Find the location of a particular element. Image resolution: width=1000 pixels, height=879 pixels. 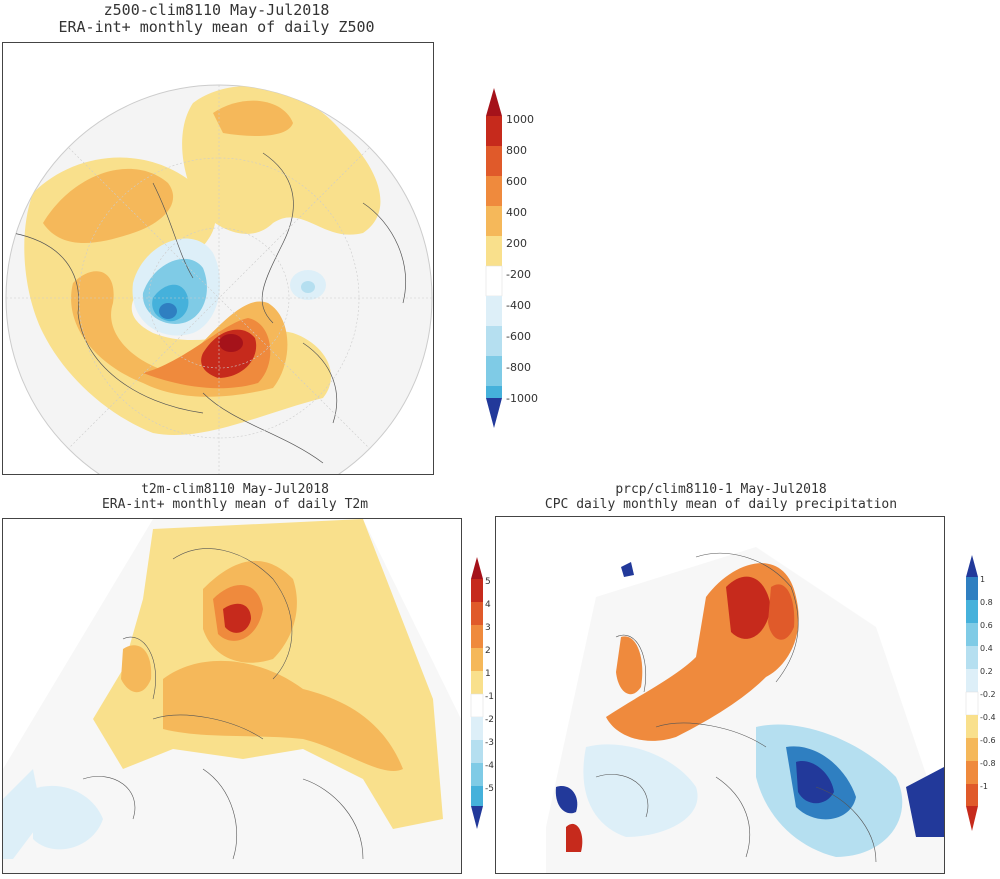

t2m-cb-label-0: 5 is located at coordinates (488, 582).